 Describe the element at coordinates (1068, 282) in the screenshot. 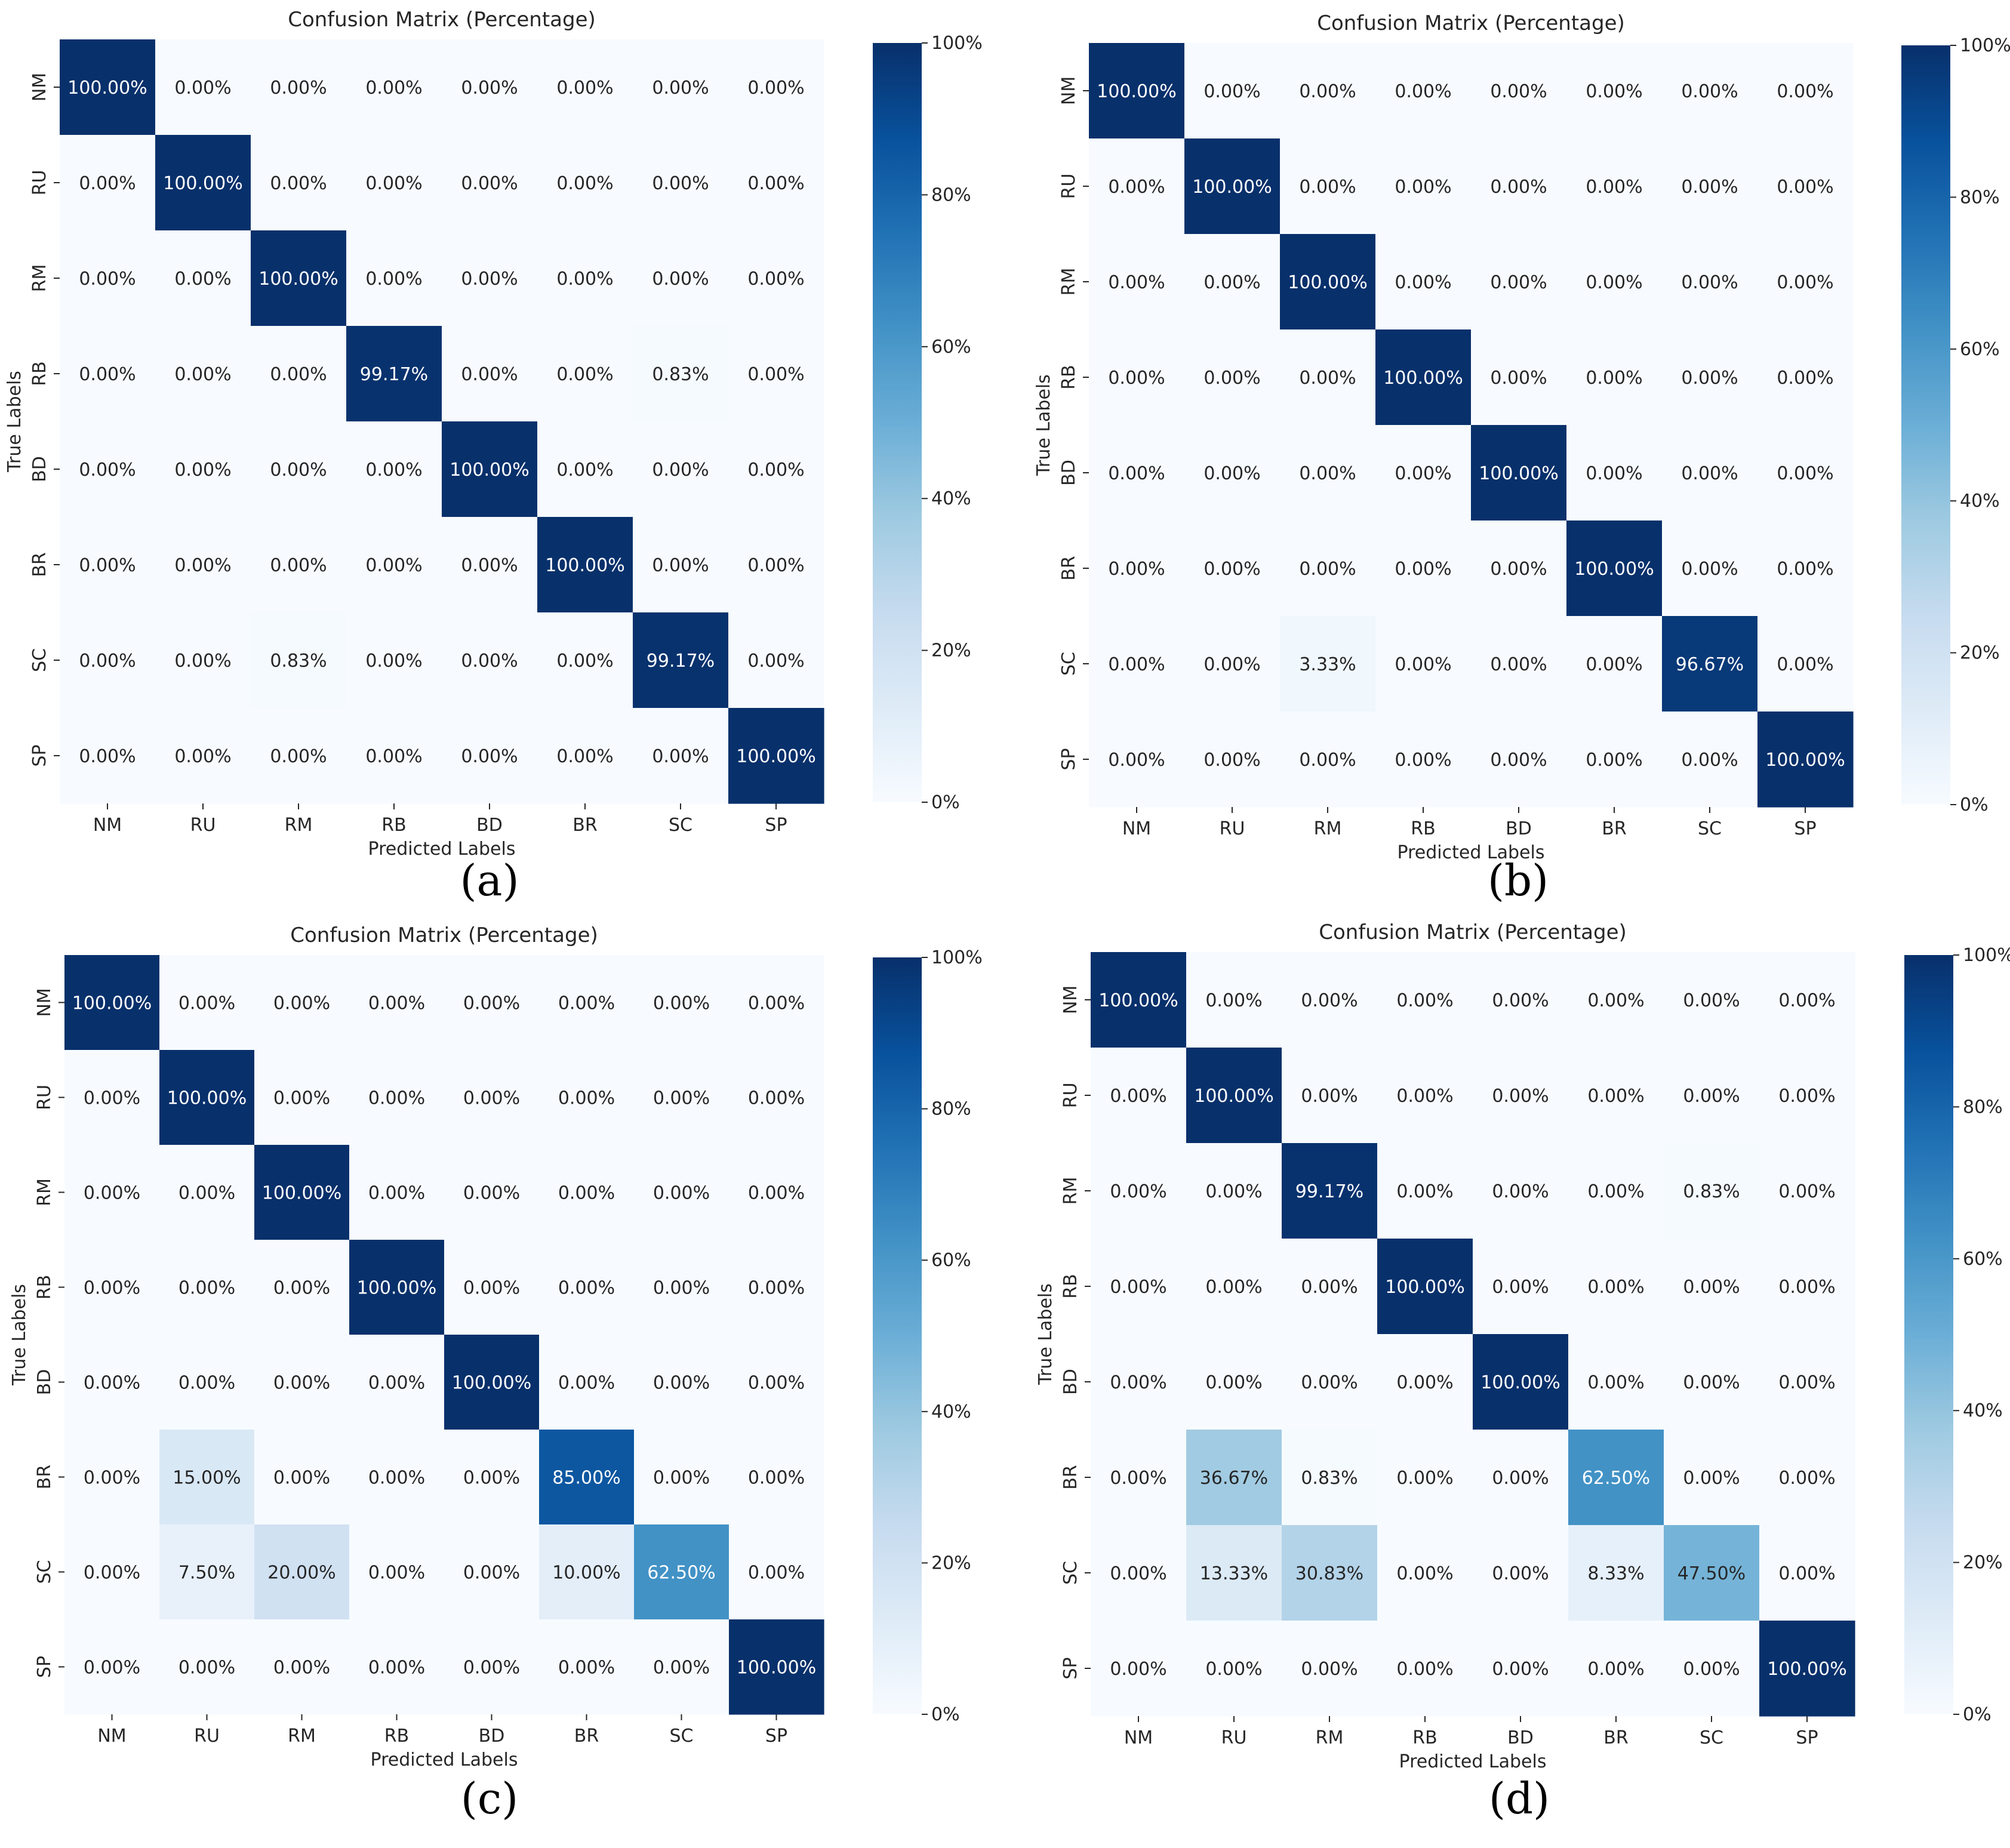

I see `y-tick-label: RM` at that location.